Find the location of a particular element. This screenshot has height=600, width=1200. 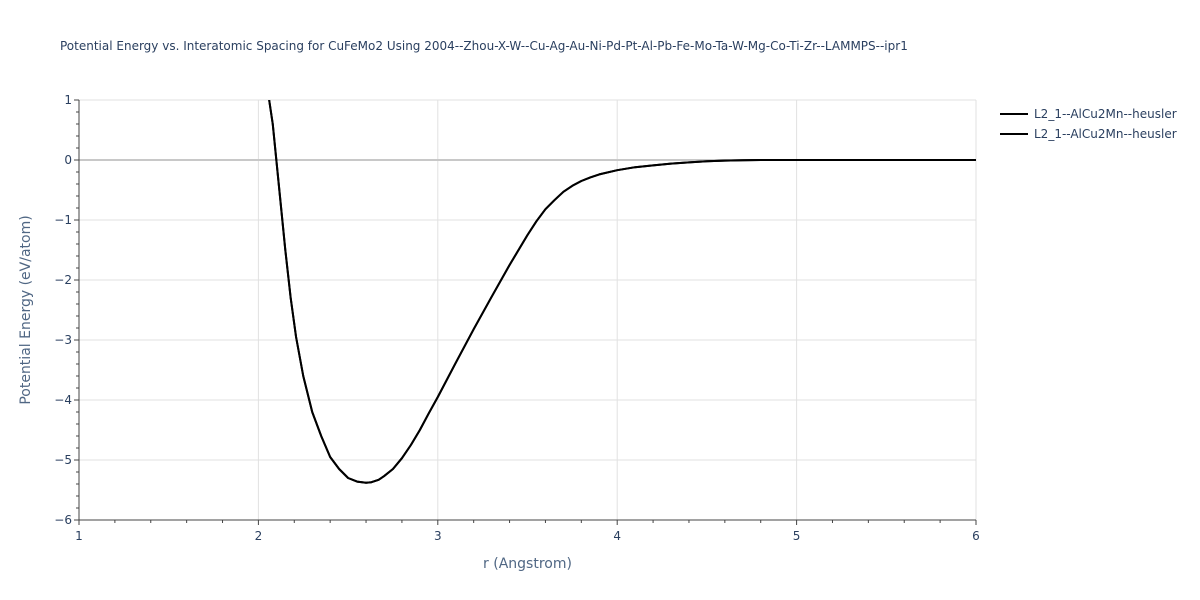

y-tick-label: −1 is located at coordinates (63, 220).